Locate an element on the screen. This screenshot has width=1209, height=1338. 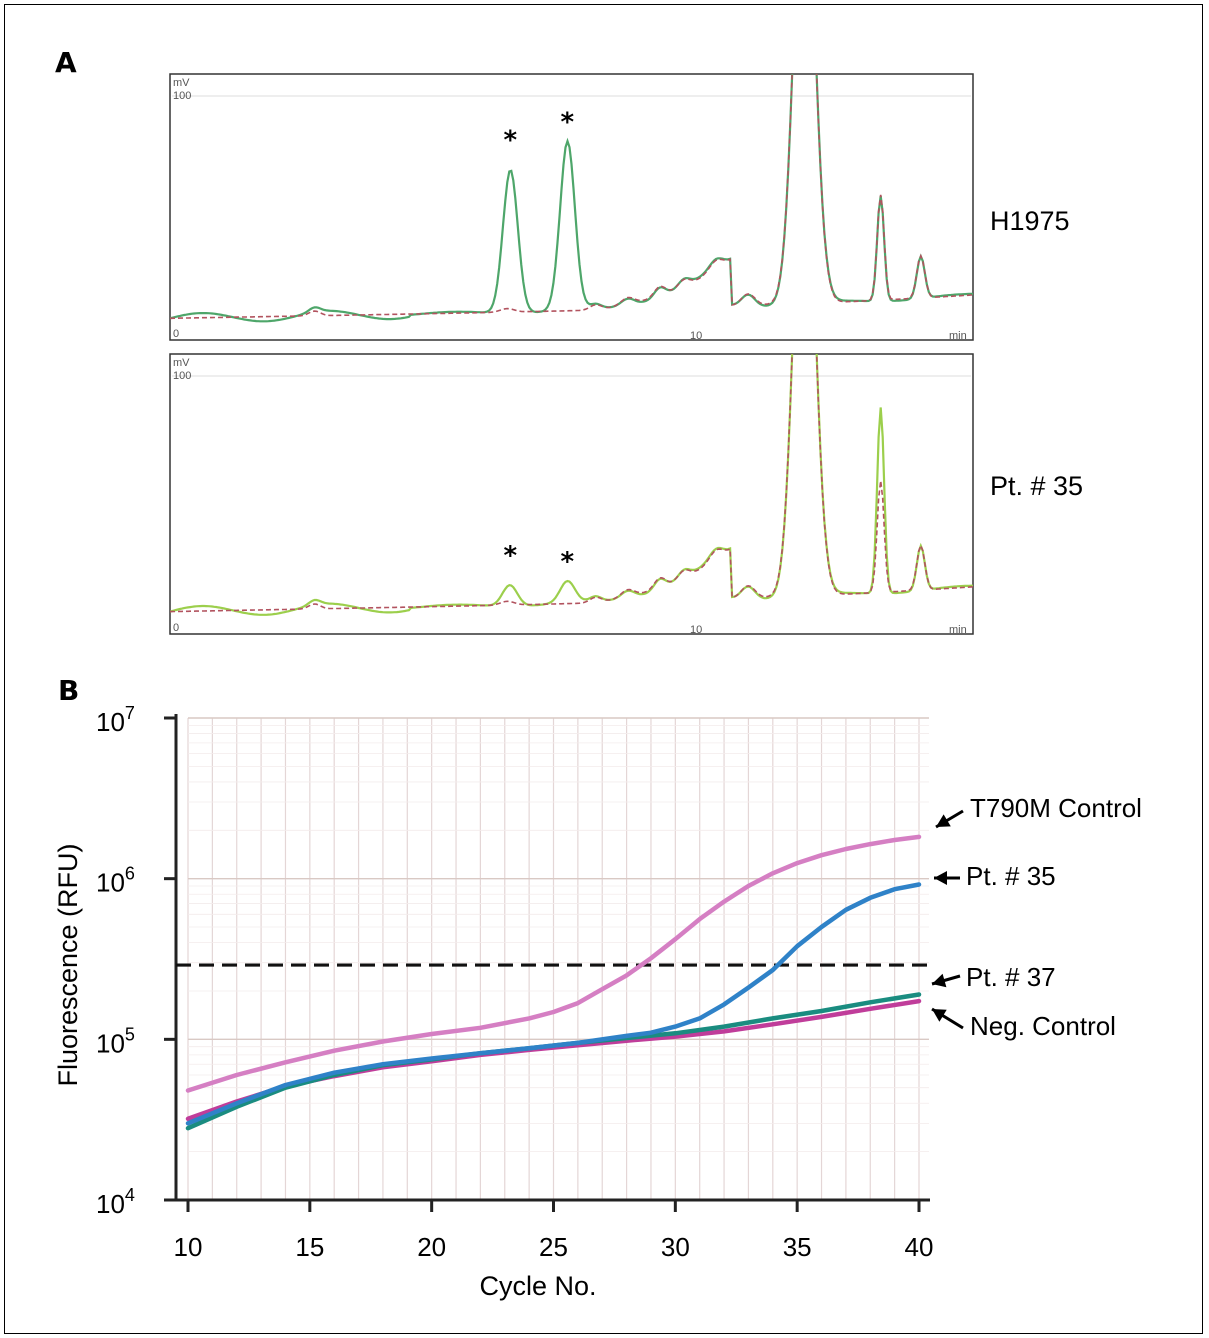
x-axis-title: Cycle No. is located at coordinates (537, 1286).